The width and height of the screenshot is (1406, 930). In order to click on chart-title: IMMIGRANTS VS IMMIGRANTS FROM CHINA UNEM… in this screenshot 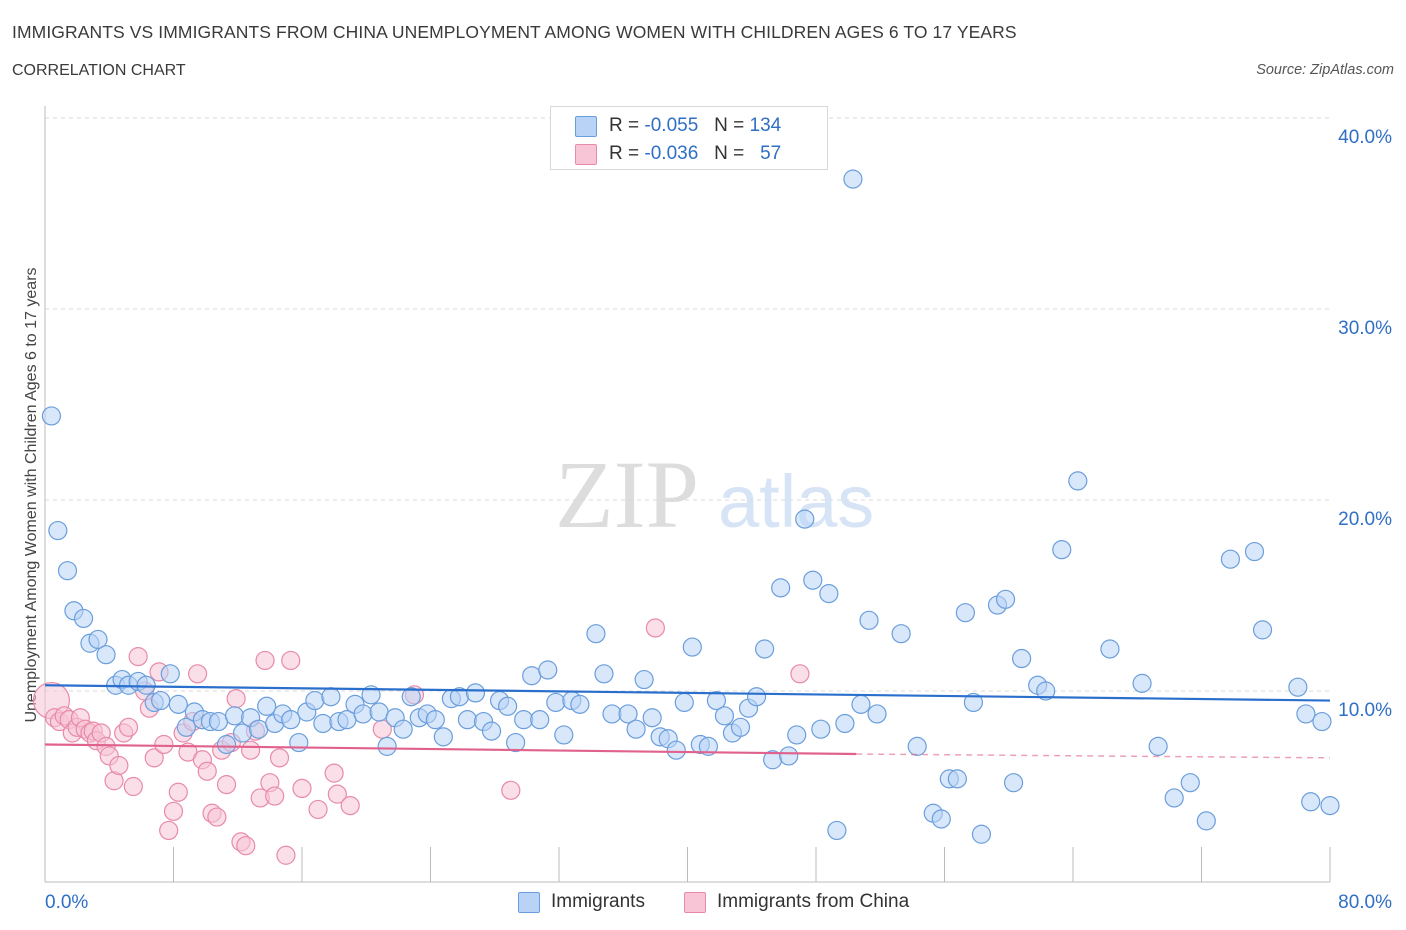, I will do `click(514, 32)`.